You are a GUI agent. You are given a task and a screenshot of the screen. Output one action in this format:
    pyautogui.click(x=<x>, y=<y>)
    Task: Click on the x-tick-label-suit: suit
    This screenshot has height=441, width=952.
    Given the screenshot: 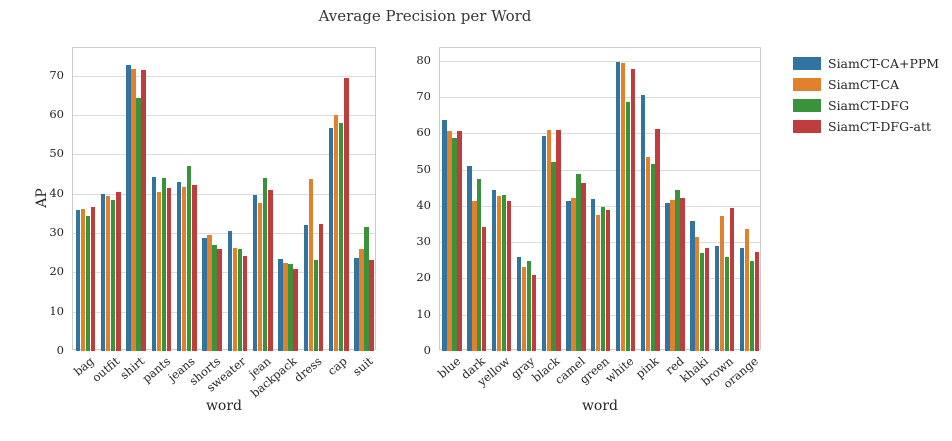 What is the action you would take?
    pyautogui.click(x=362, y=366)
    